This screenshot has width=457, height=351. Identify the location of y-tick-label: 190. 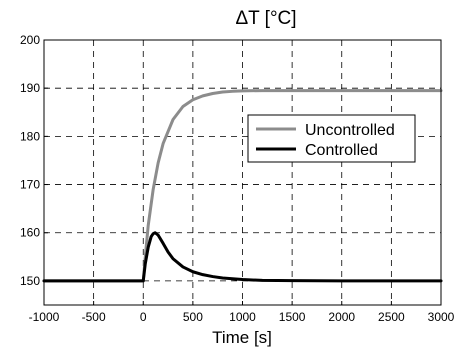
(30, 88).